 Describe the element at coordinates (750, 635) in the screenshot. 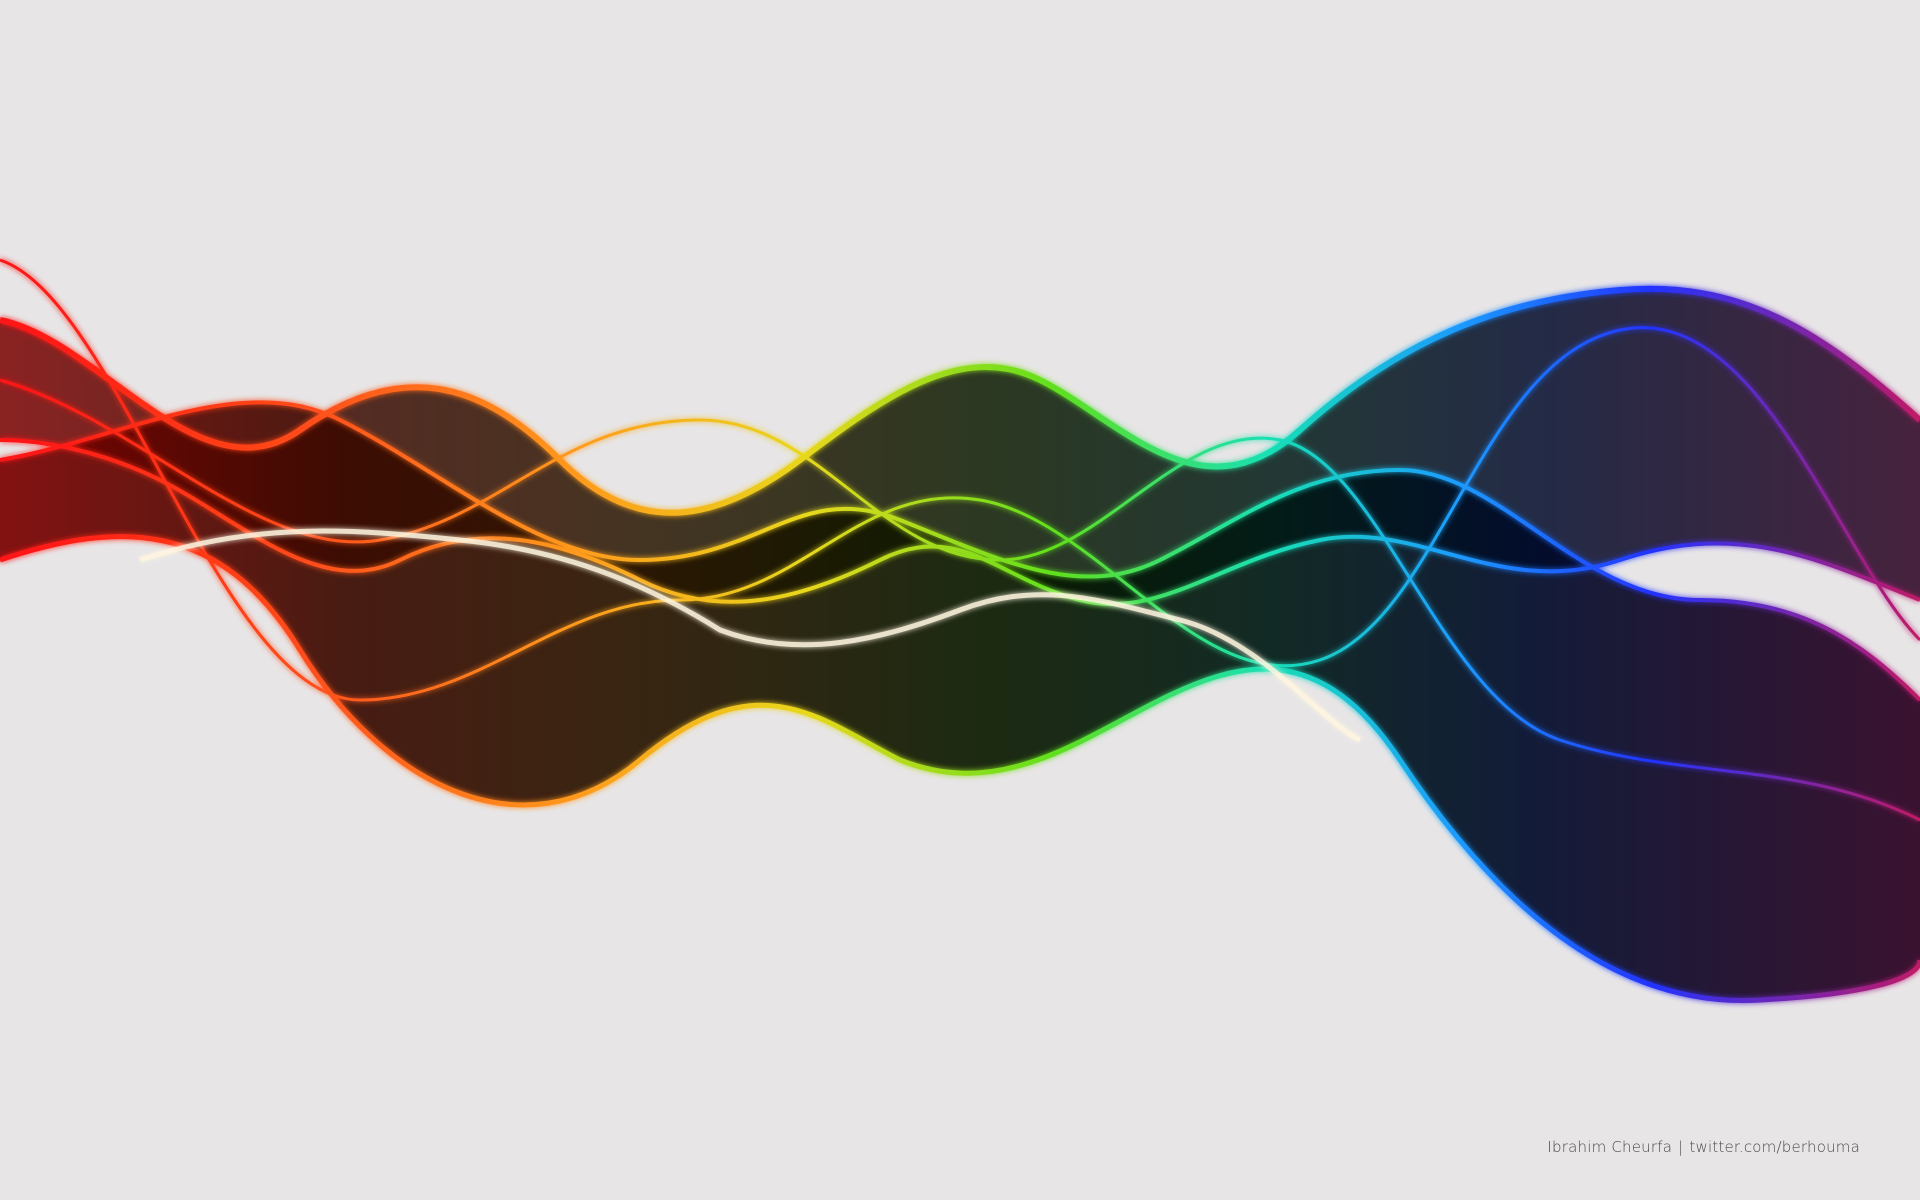

I see `highlight-strand` at that location.